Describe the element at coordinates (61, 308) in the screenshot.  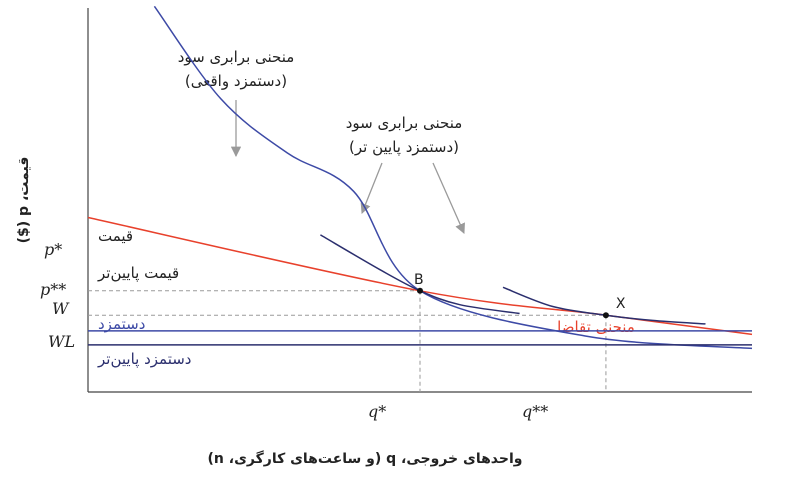
I see `y-tick-w: W` at that location.